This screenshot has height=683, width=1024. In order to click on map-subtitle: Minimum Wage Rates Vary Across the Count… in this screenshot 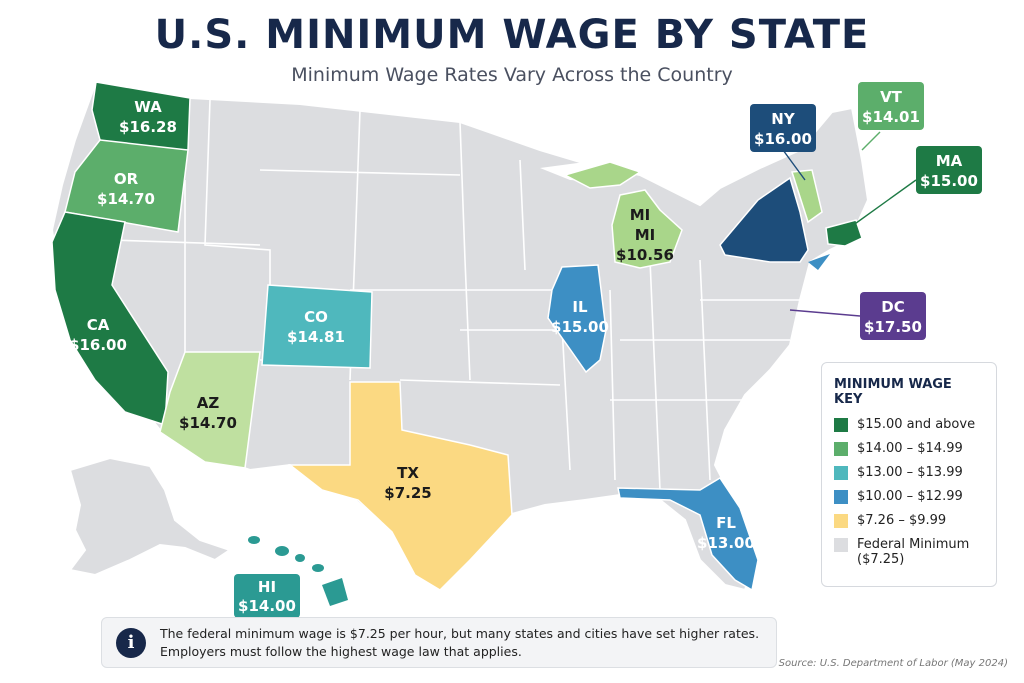, I will do `click(512, 75)`.